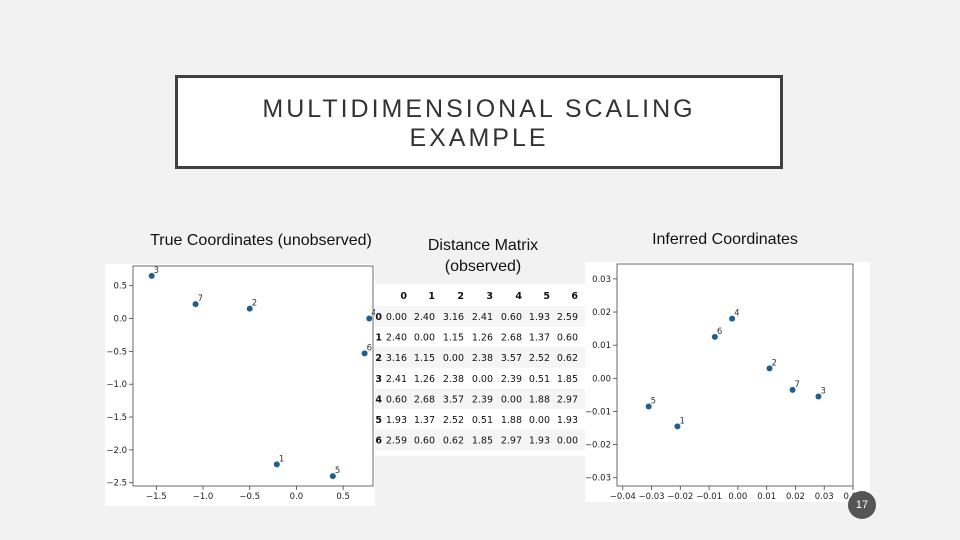  What do you see at coordinates (725, 239) in the screenshot?
I see `inferred-coordinates-caption: Inferred Coordinates` at bounding box center [725, 239].